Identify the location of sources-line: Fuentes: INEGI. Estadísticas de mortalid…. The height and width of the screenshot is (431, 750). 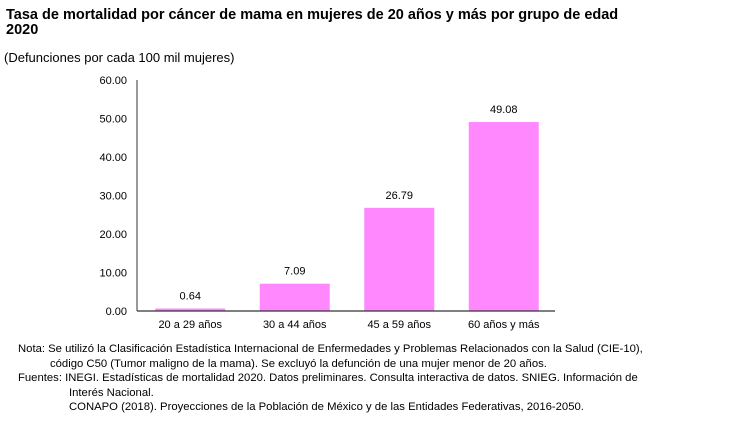
(328, 378).